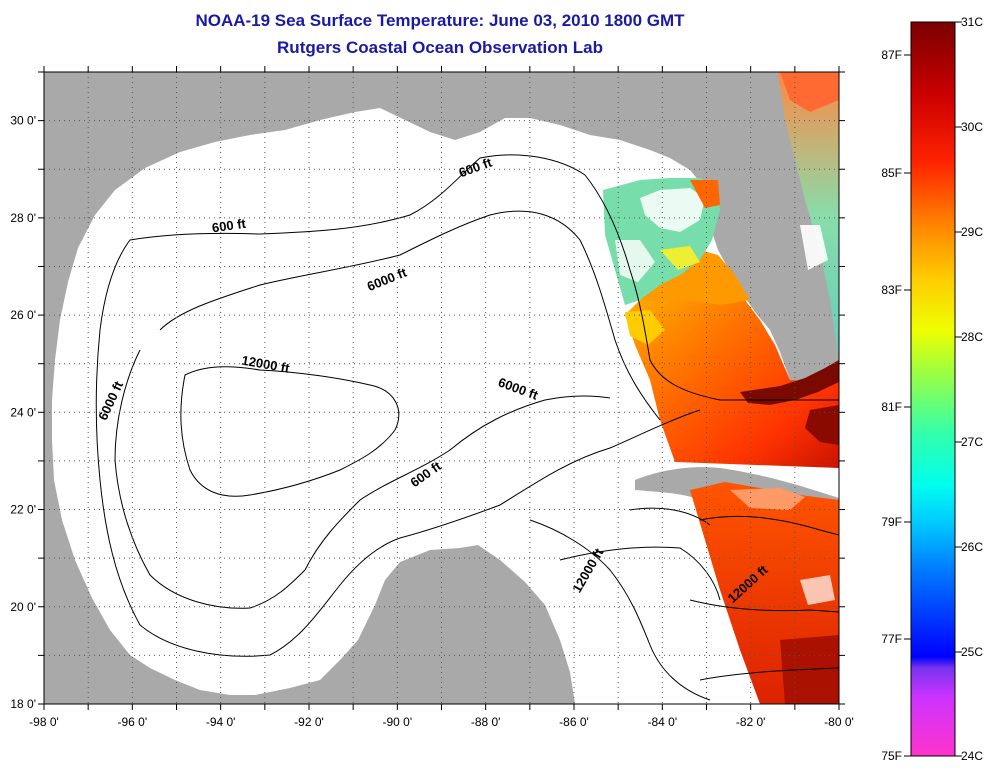 The height and width of the screenshot is (770, 992). I want to click on lon-tick-label: -90 0', so click(398, 722).